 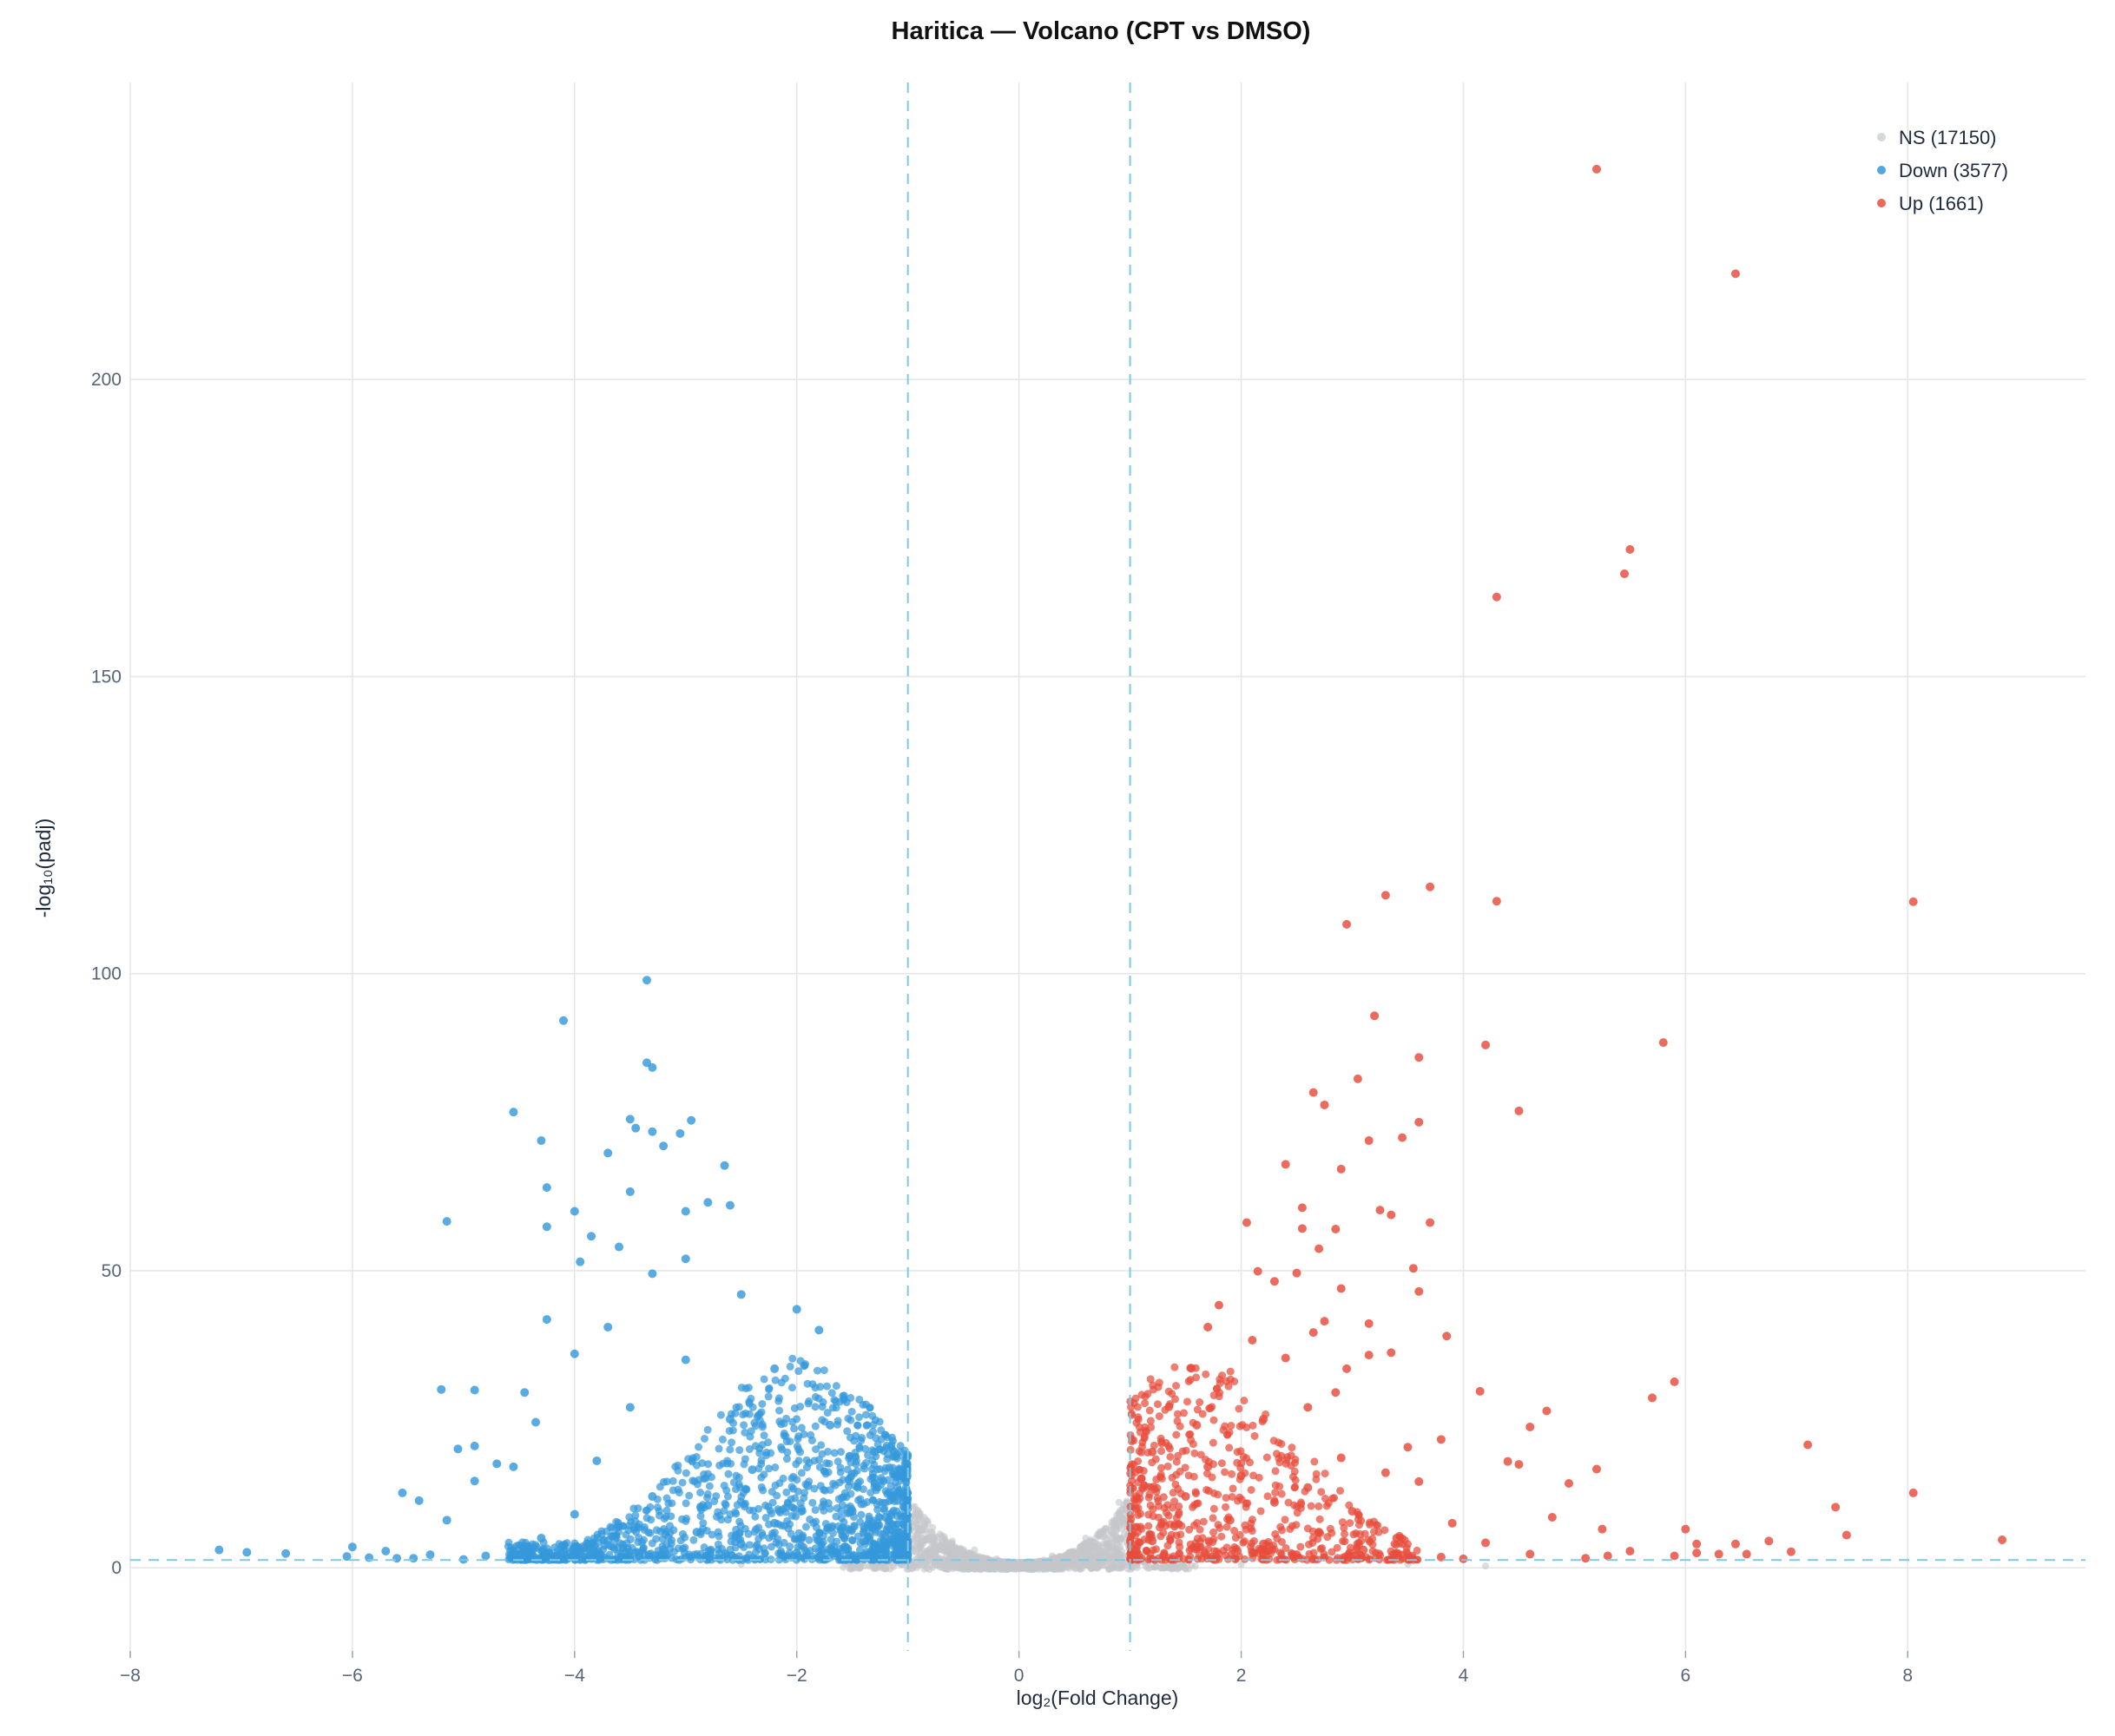 I want to click on legend-label-up: Up (1661), so click(x=1941, y=203).